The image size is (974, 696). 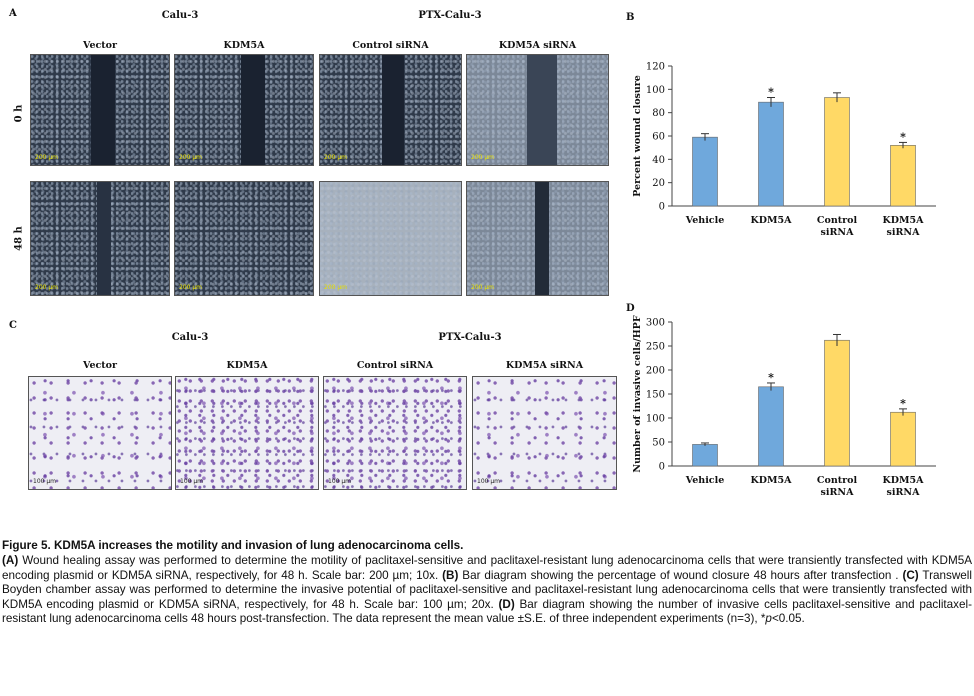 I want to click on wound-image-kdm5a-sirna-0h: 200 µm, so click(x=537, y=110).